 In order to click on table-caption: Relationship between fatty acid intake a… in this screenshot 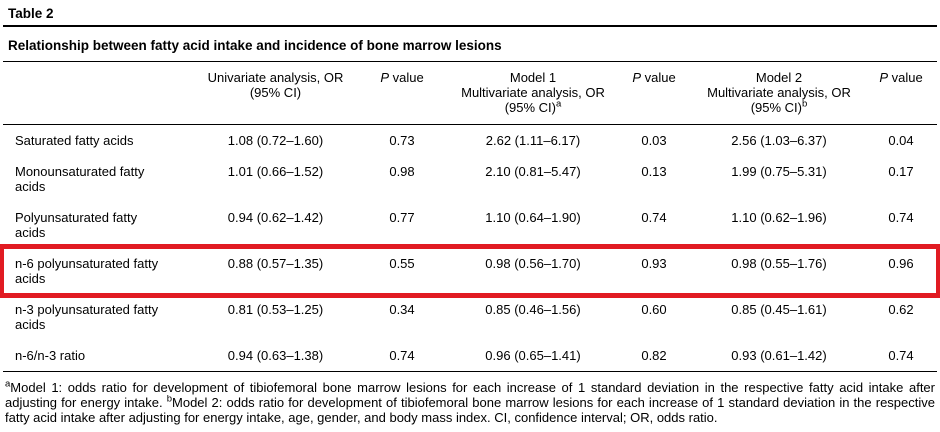, I will do `click(470, 44)`.